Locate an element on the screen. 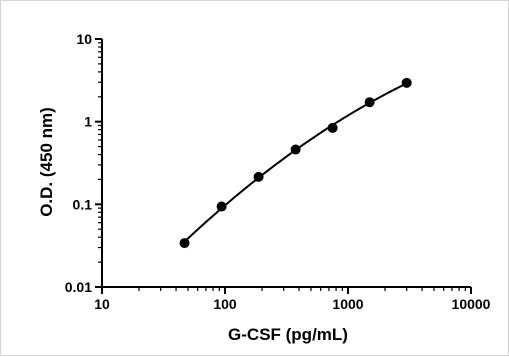  y-axis-title: O.D. (450 nm) is located at coordinates (46, 162).